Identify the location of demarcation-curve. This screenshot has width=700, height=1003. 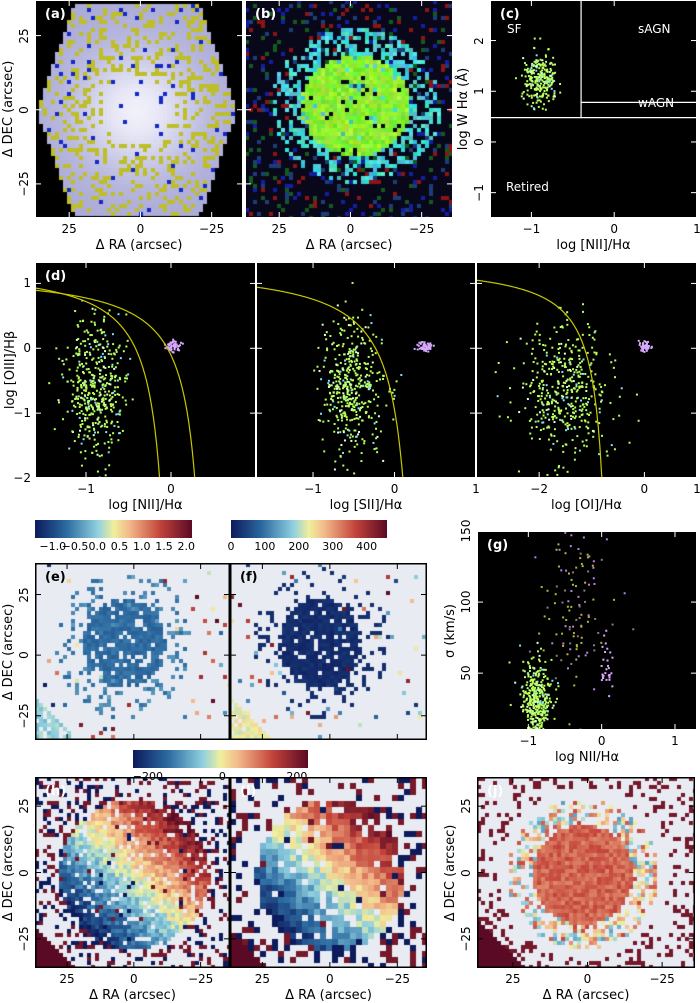
(98, 383).